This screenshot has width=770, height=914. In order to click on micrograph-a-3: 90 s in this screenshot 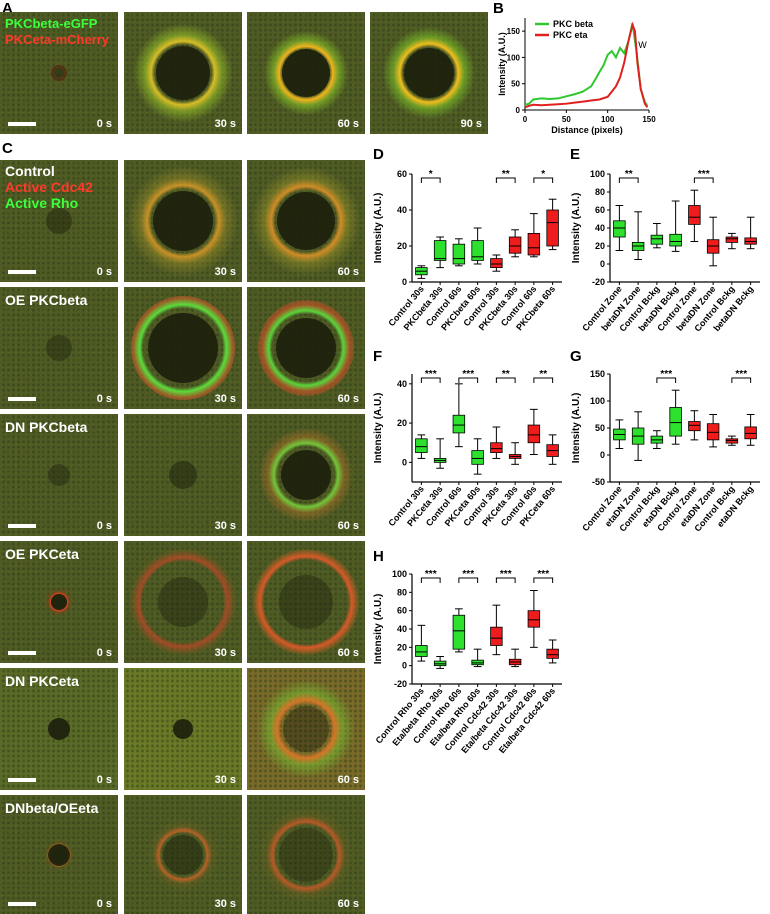, I will do `click(429, 73)`.